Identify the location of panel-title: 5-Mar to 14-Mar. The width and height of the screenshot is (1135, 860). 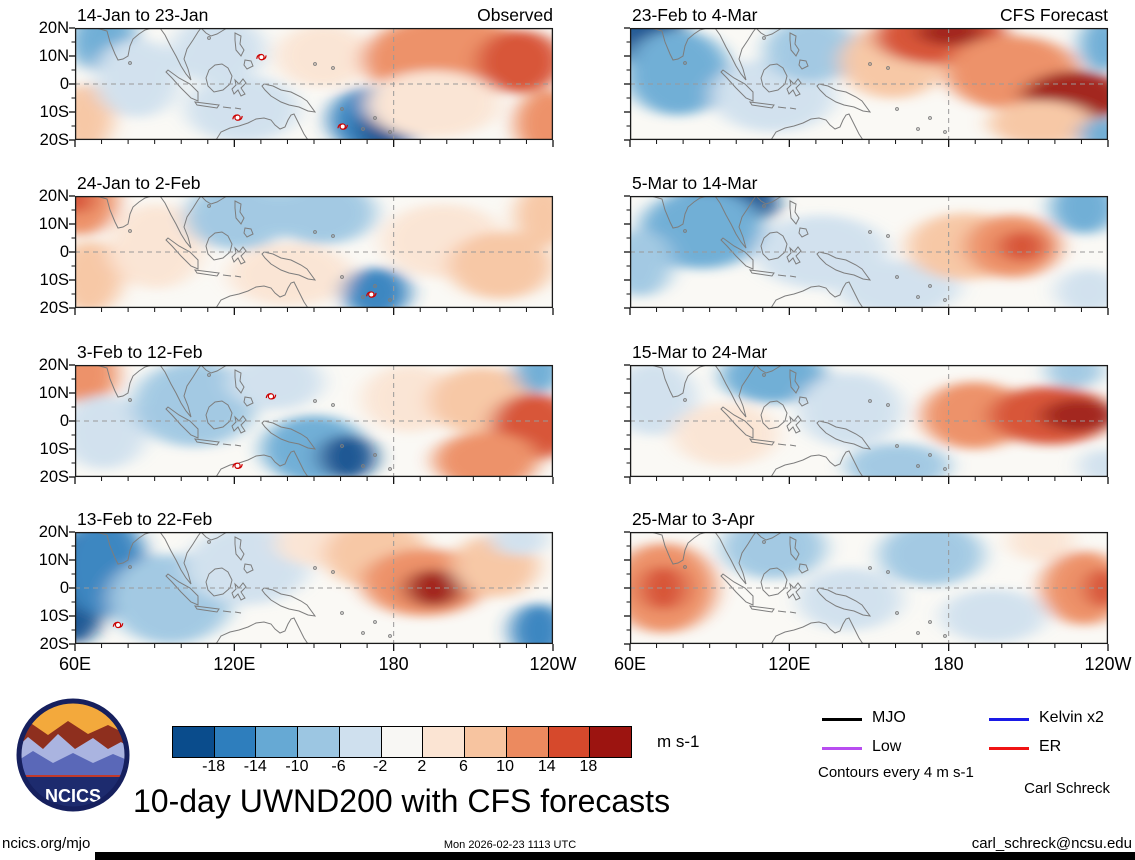
(695, 183).